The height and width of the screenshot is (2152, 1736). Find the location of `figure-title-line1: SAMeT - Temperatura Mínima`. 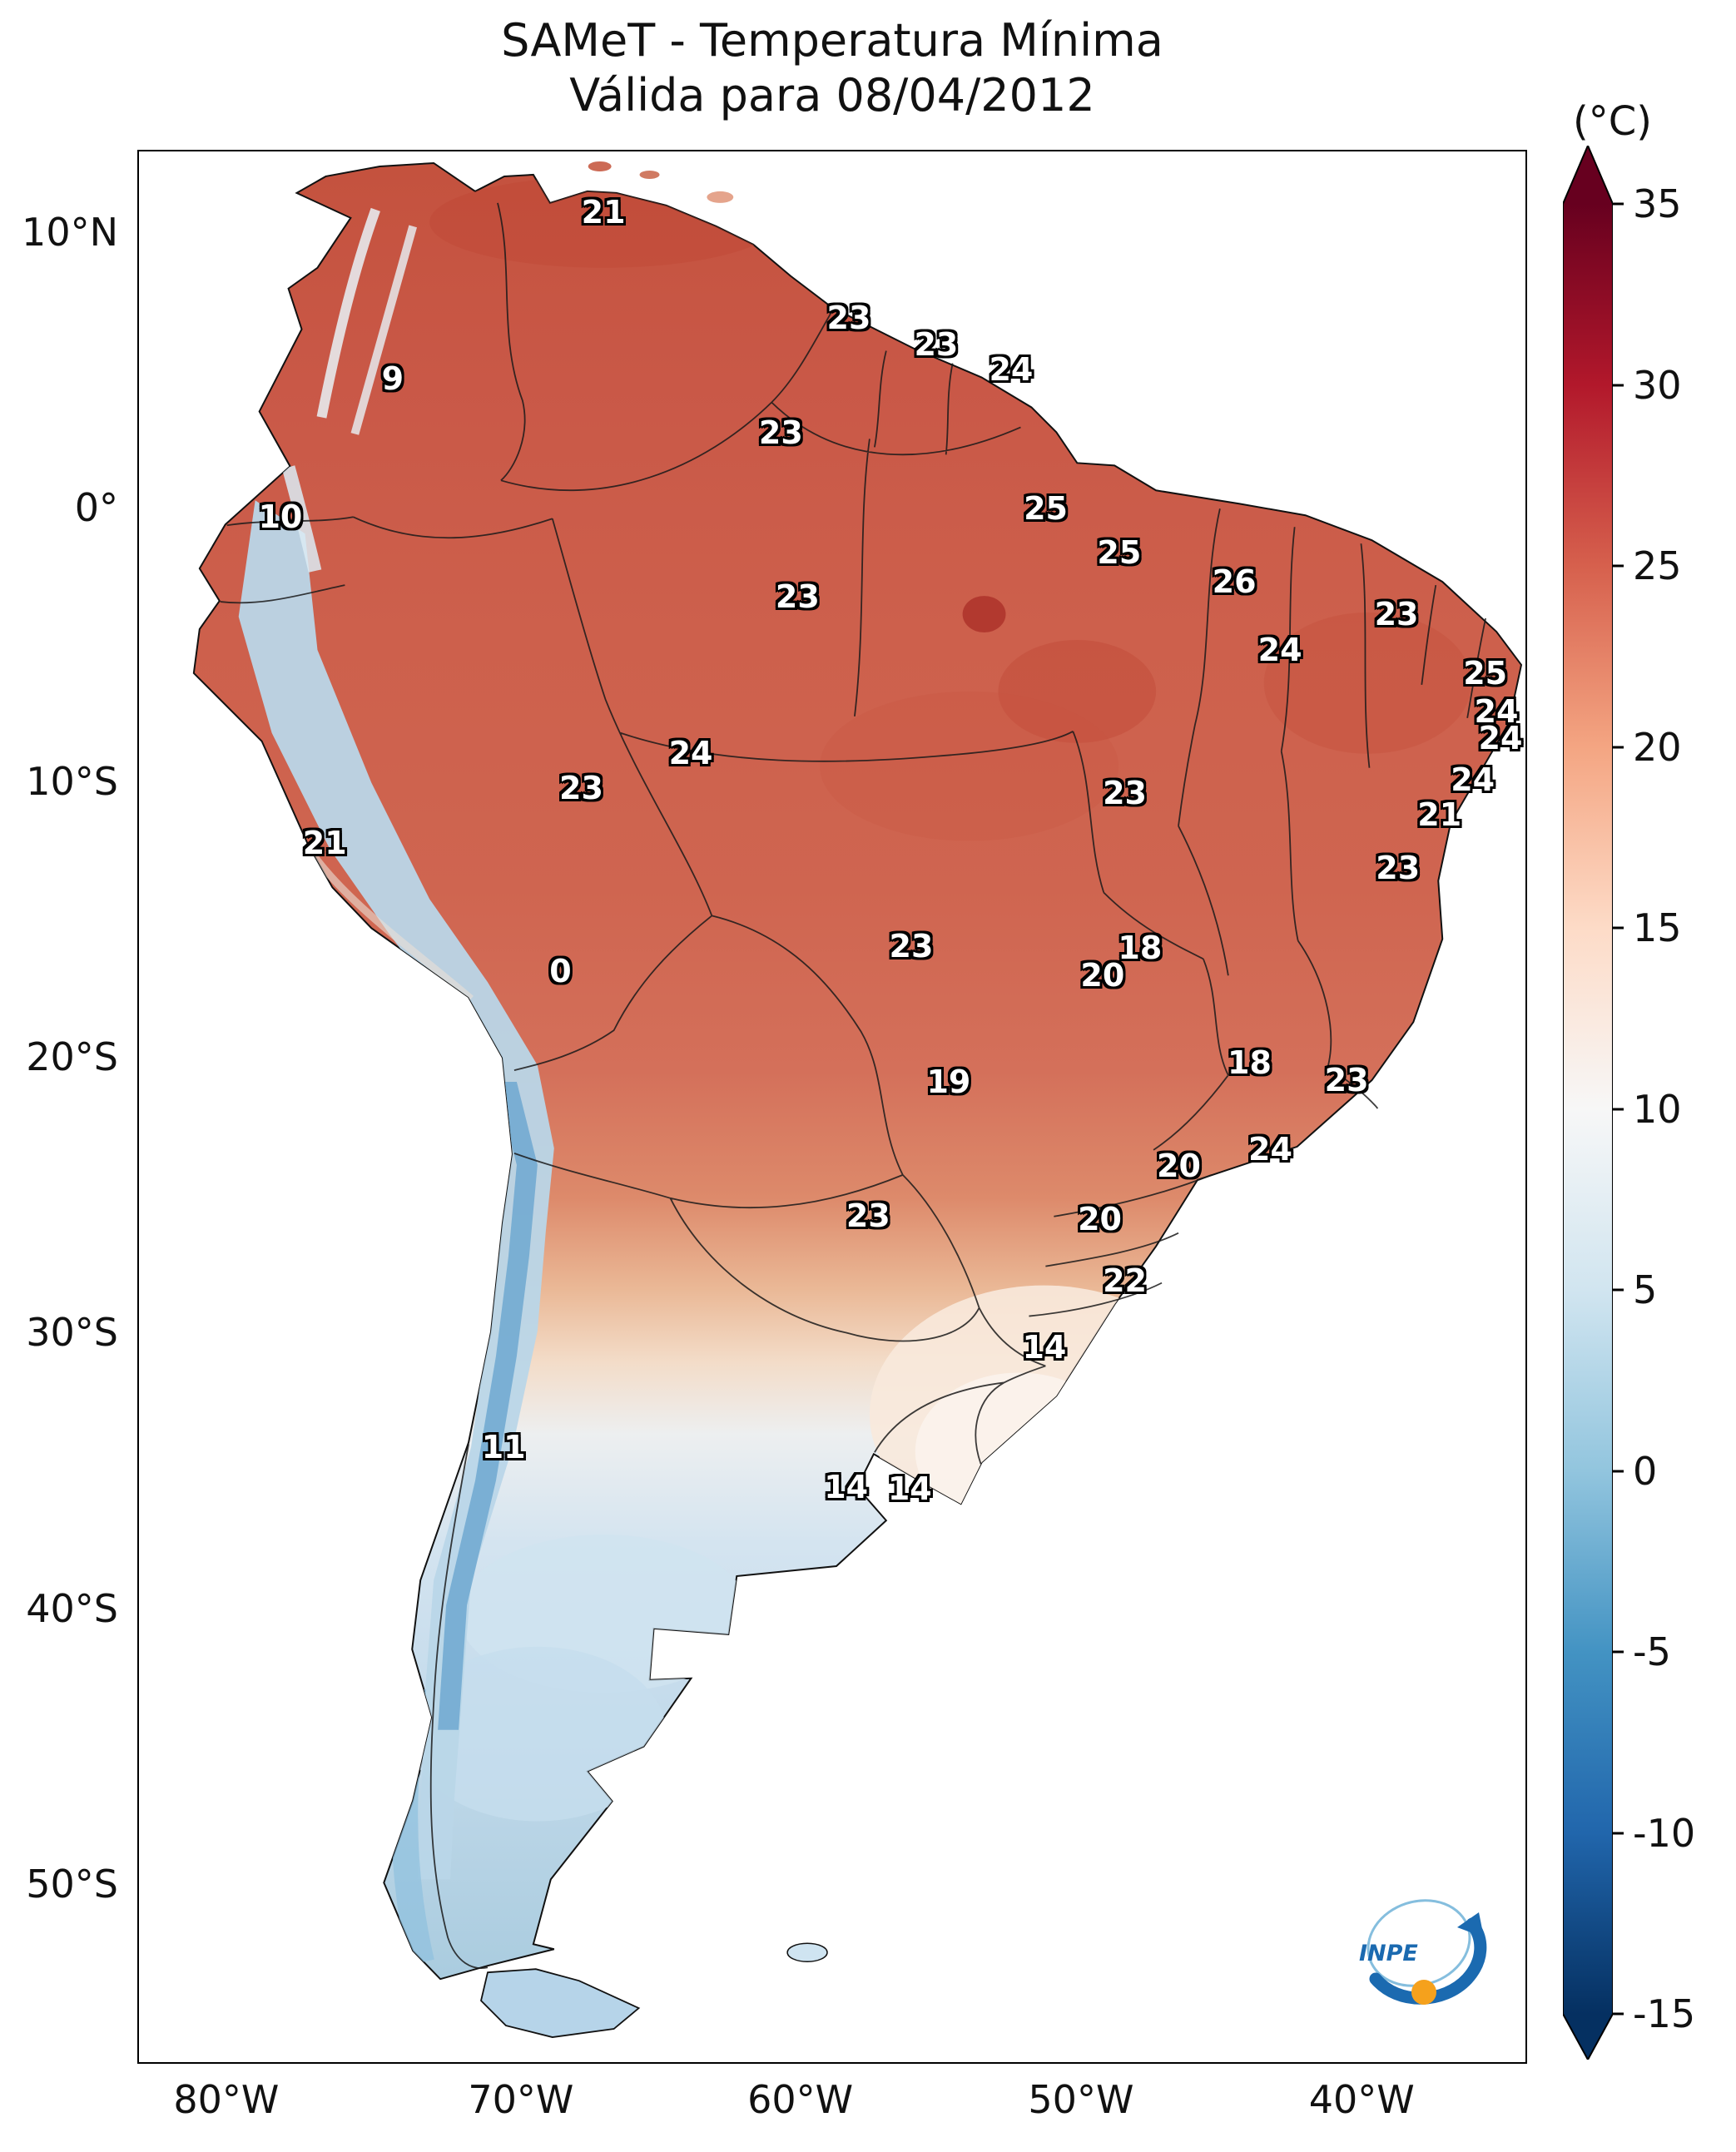

figure-title-line1: SAMeT - Temperatura Mínima is located at coordinates (832, 40).